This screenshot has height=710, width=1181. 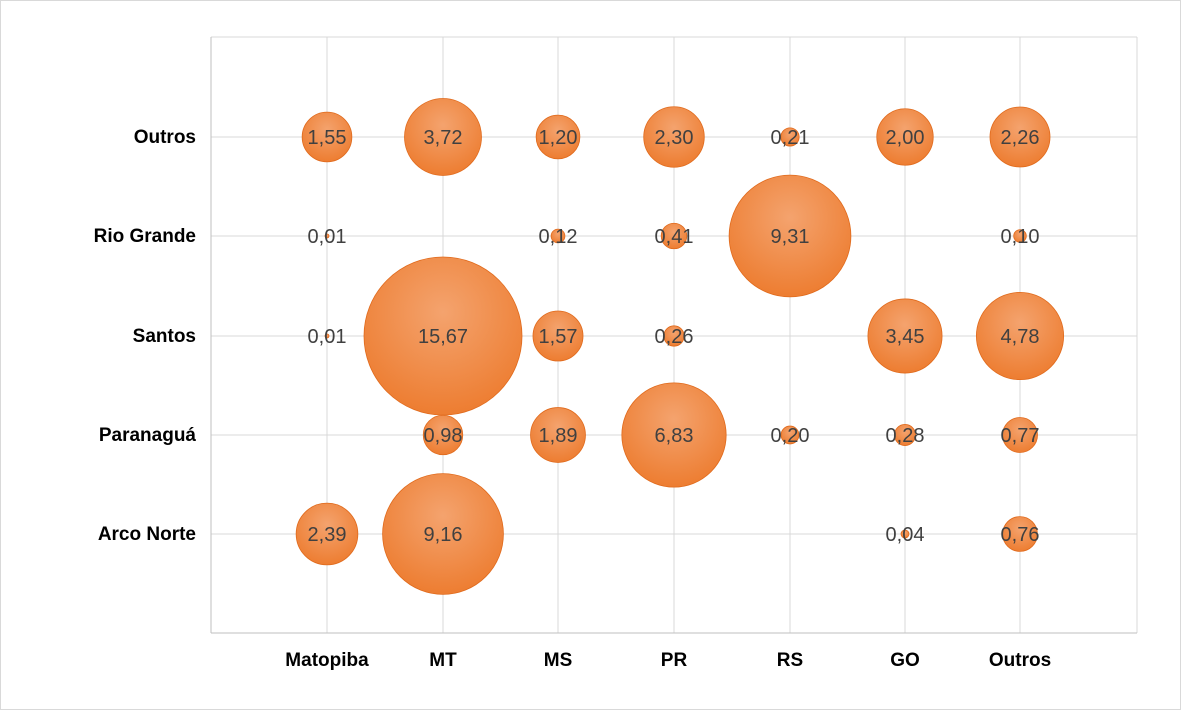 I want to click on bubble-data-label: 0,26, so click(x=674, y=337).